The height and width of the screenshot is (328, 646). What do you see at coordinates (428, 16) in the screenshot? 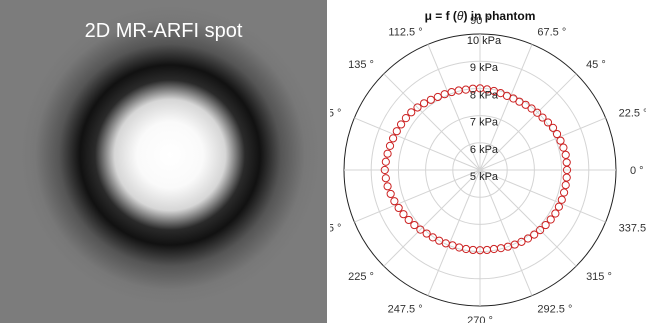
I see `chart-title-mu: μ` at bounding box center [428, 16].